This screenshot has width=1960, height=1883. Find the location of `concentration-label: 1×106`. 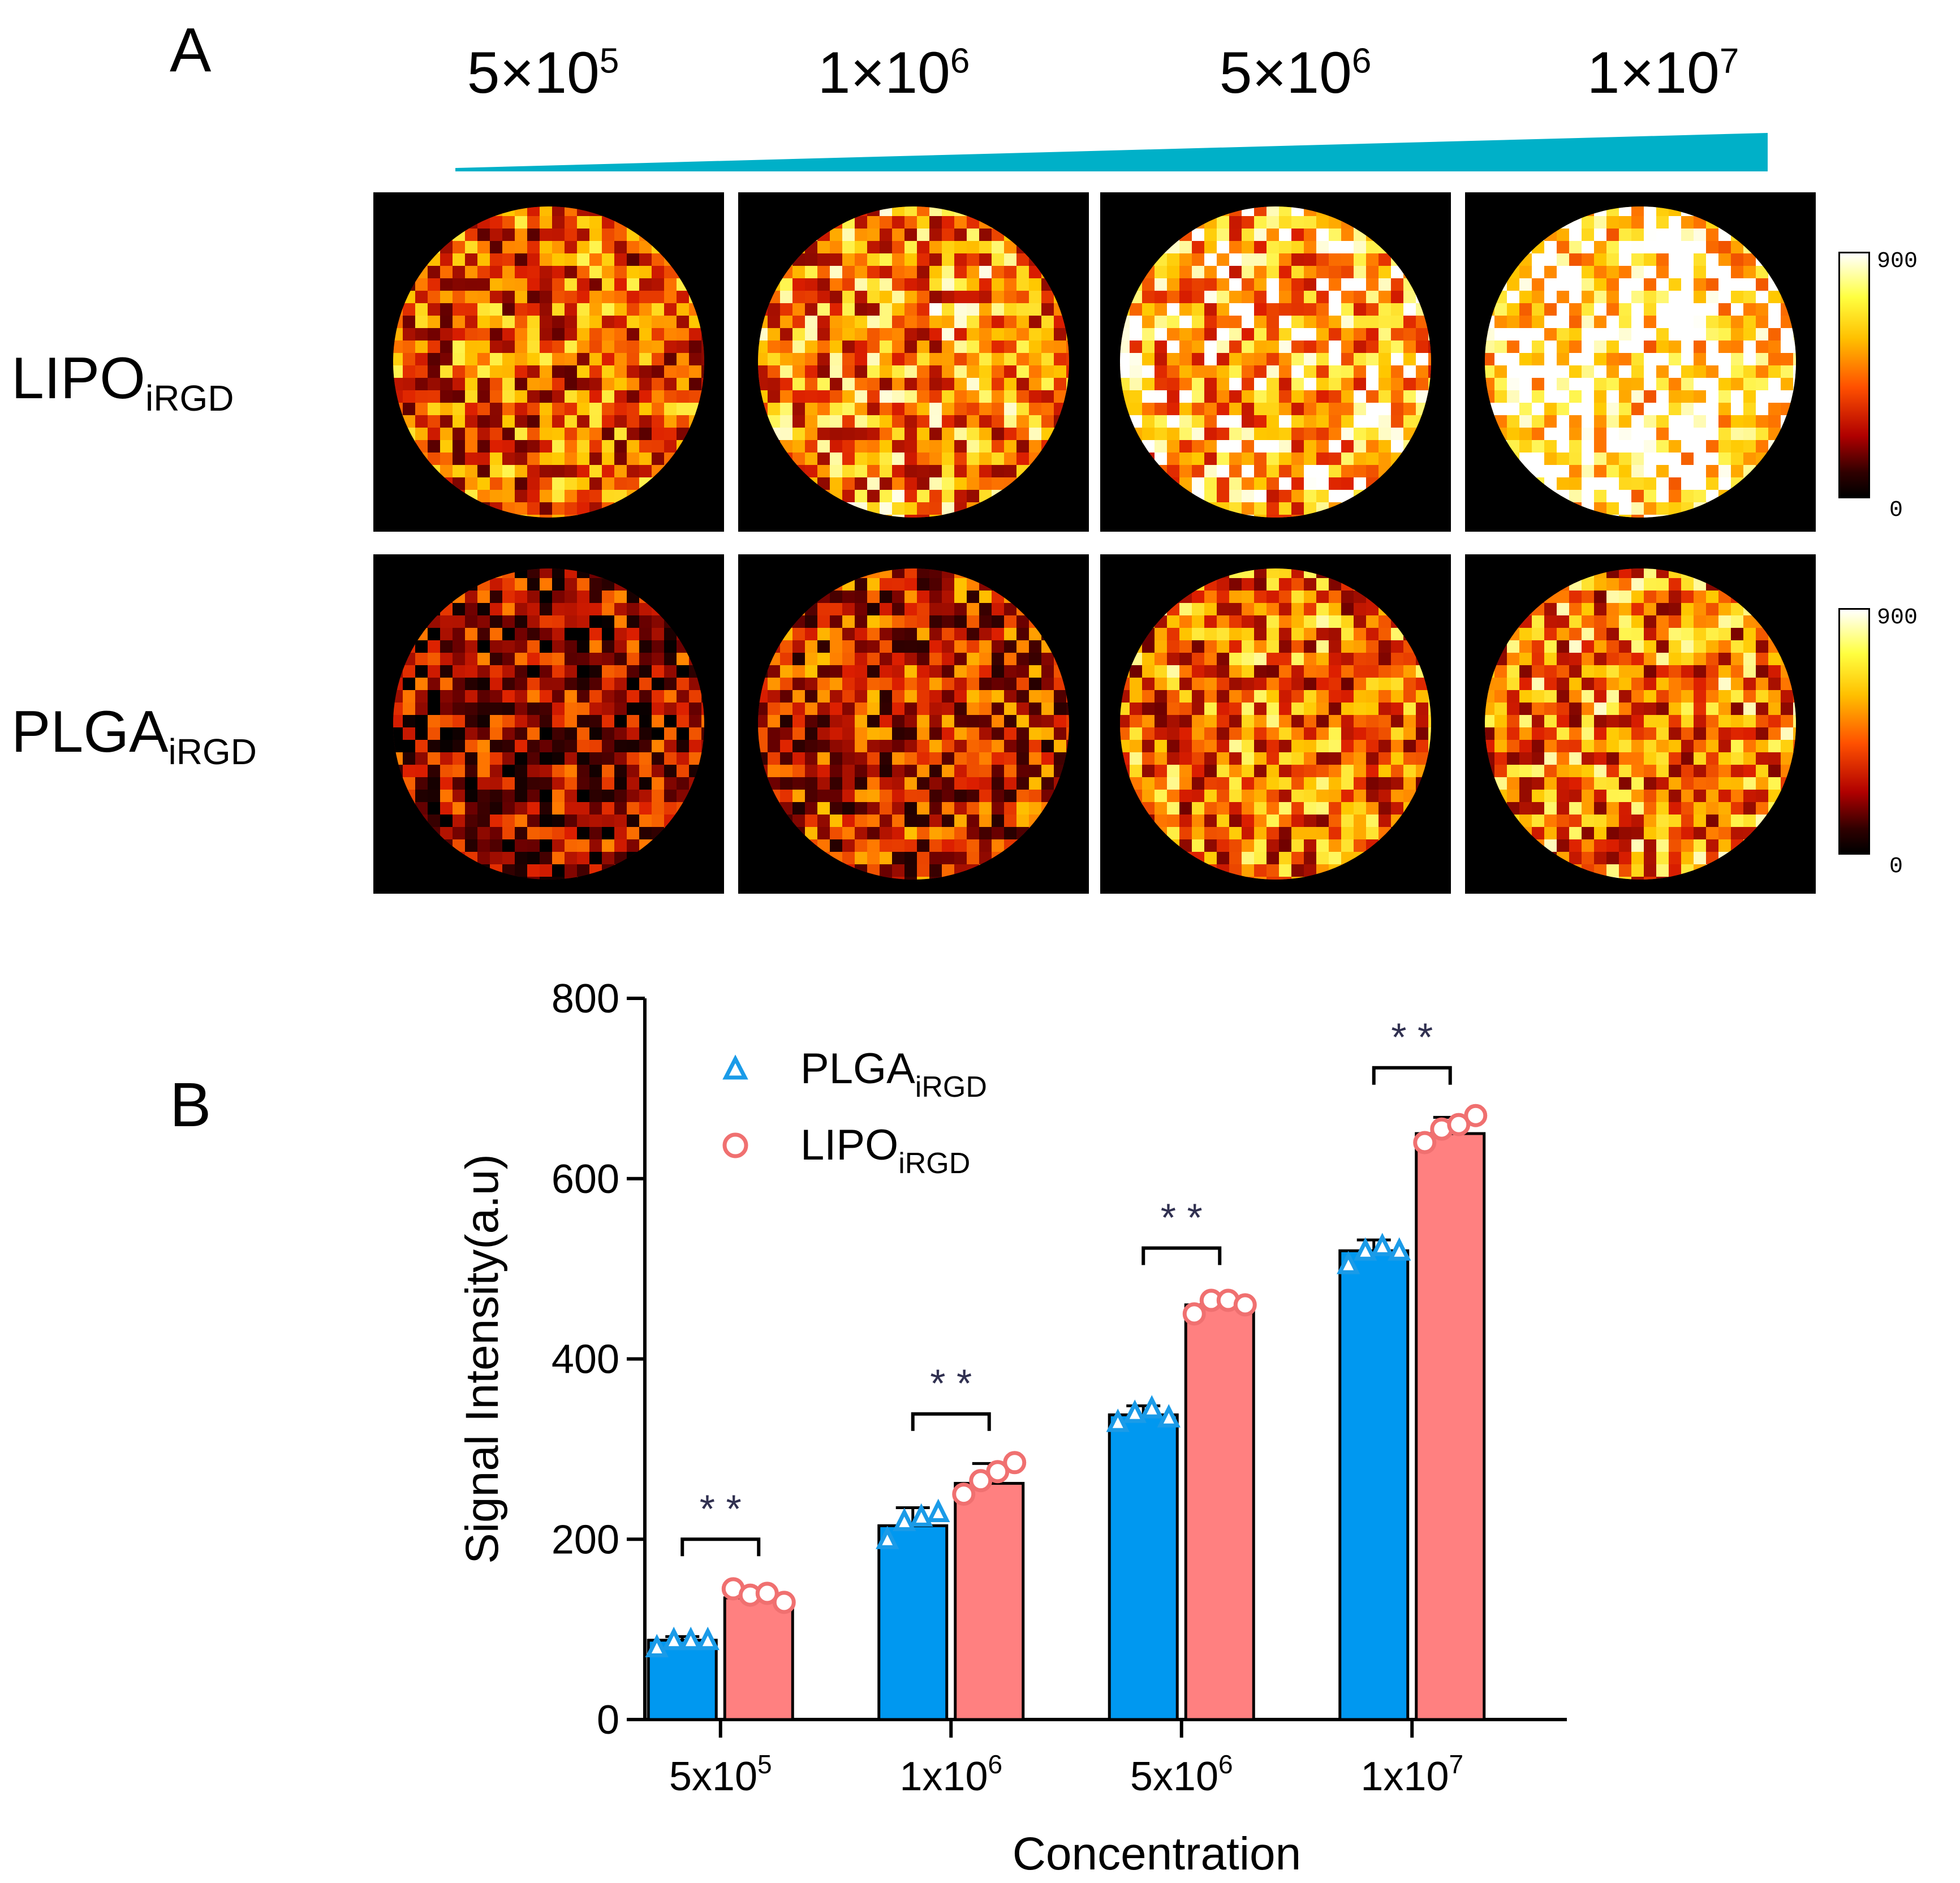

concentration-label: 1×106 is located at coordinates (894, 73).